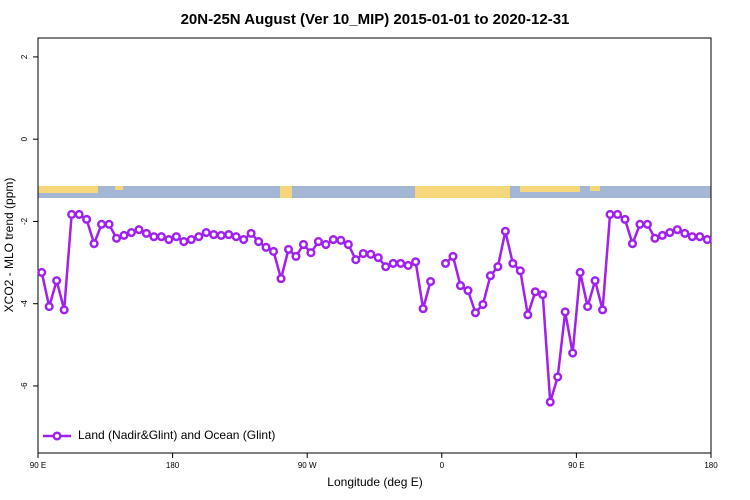 Image resolution: width=750 pixels, height=500 pixels. Describe the element at coordinates (24, 221) in the screenshot. I see `y-tick-label: -2` at that location.